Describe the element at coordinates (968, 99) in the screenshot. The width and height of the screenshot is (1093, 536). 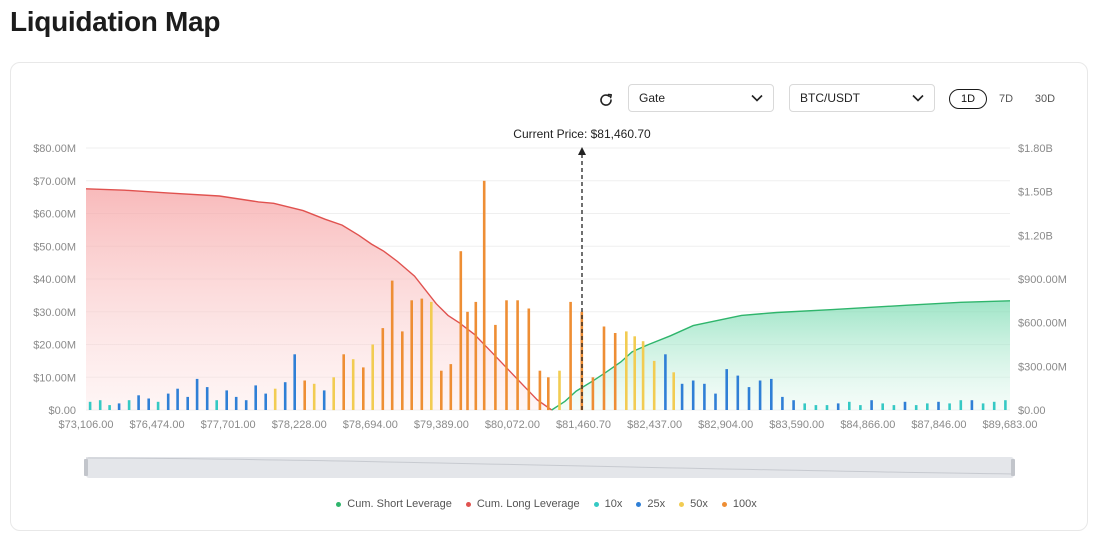
I see `range-1d: 1D` at that location.